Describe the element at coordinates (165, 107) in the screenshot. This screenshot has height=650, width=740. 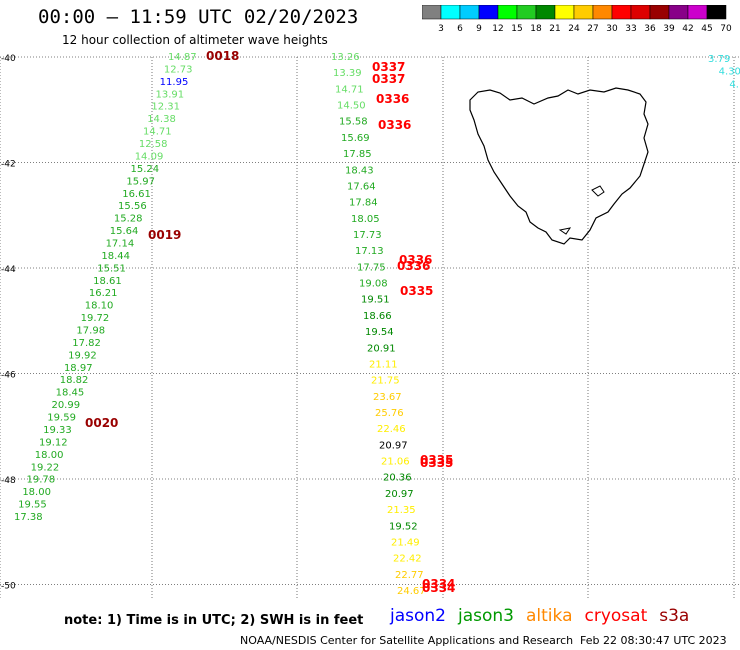
I see `wave-height-label: 12.31` at that location.